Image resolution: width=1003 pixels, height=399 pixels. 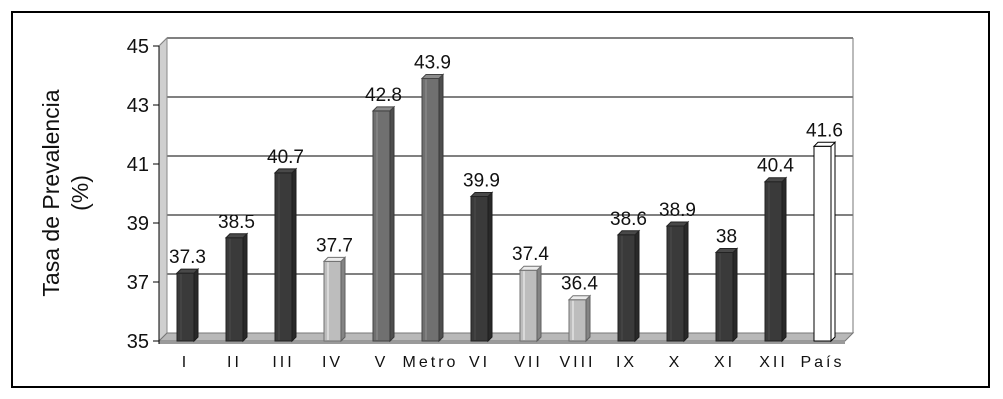 I want to click on bar-XI, so click(x=726, y=295).